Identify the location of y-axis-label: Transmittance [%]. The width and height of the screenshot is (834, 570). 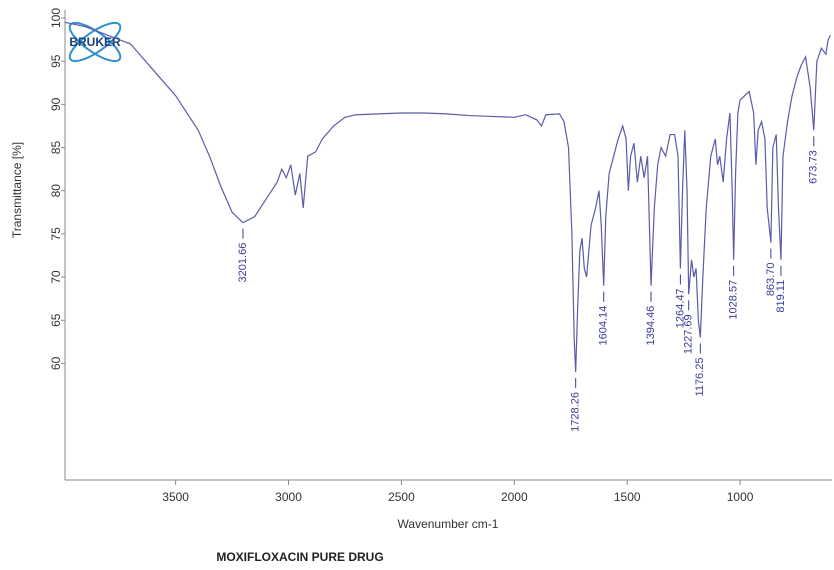
(17, 190).